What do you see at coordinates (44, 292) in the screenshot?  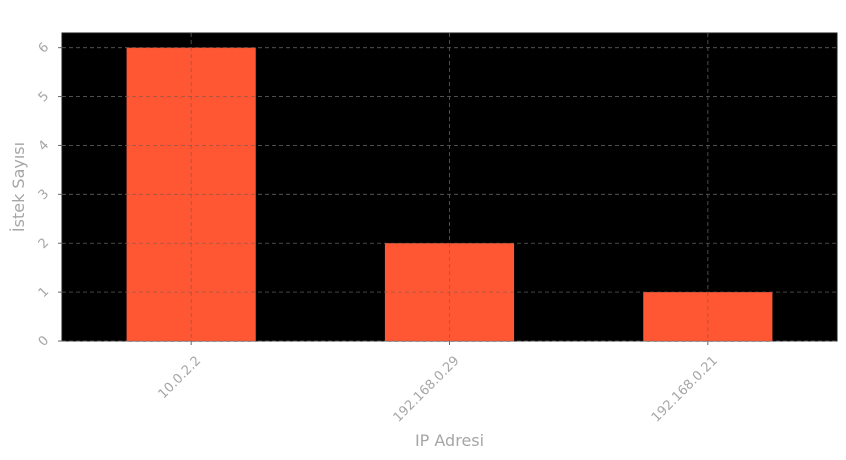 I see `y-tick-label: 1` at bounding box center [44, 292].